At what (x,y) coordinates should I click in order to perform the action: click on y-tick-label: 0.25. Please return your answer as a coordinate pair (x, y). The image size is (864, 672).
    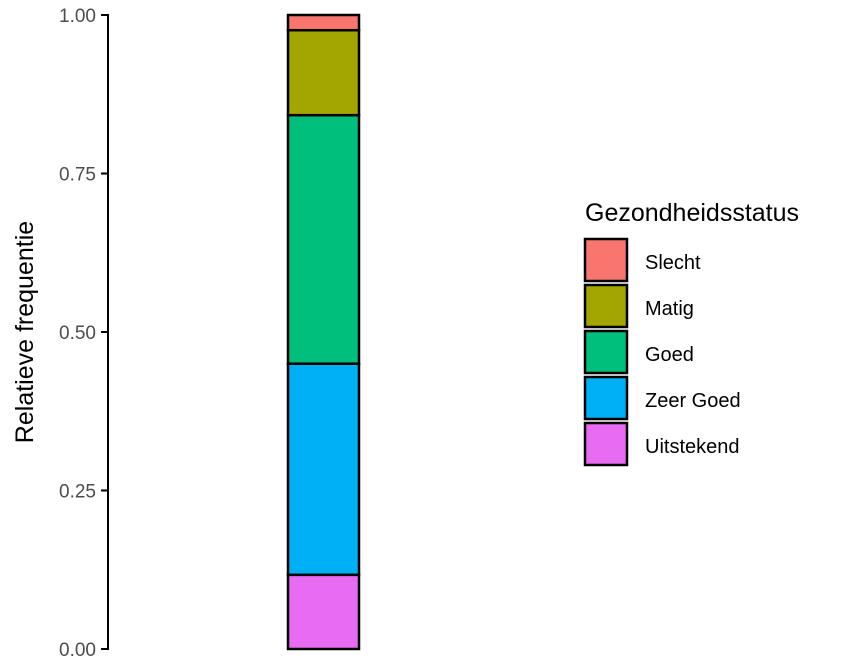
    Looking at the image, I should click on (77, 492).